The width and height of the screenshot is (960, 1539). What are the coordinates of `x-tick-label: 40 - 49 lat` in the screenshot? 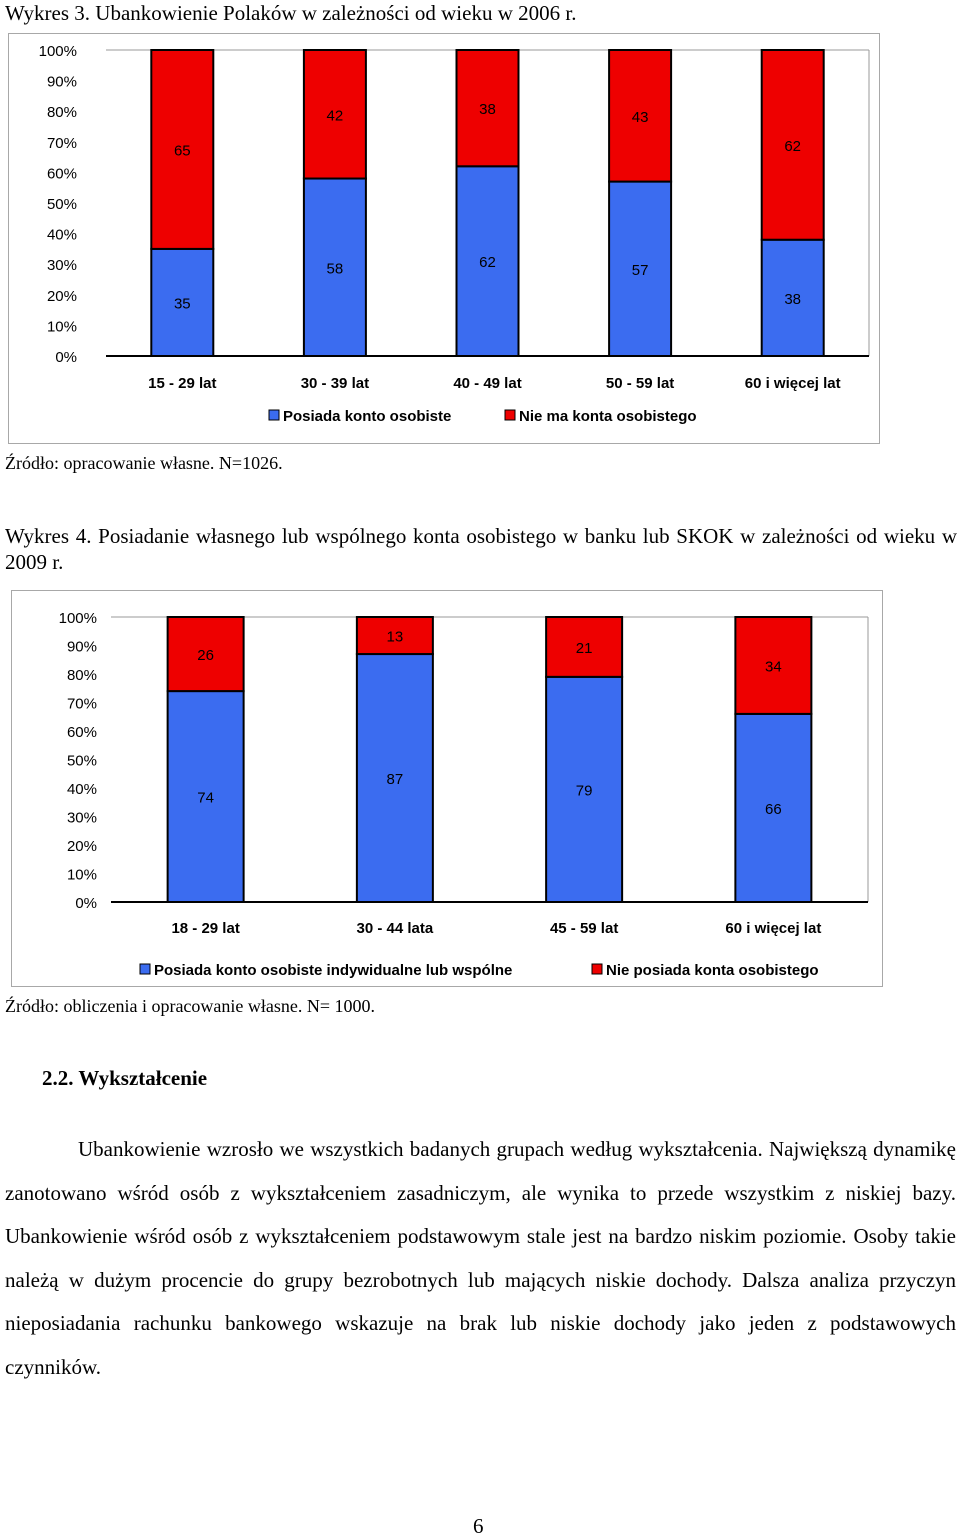 It's located at (487, 383).